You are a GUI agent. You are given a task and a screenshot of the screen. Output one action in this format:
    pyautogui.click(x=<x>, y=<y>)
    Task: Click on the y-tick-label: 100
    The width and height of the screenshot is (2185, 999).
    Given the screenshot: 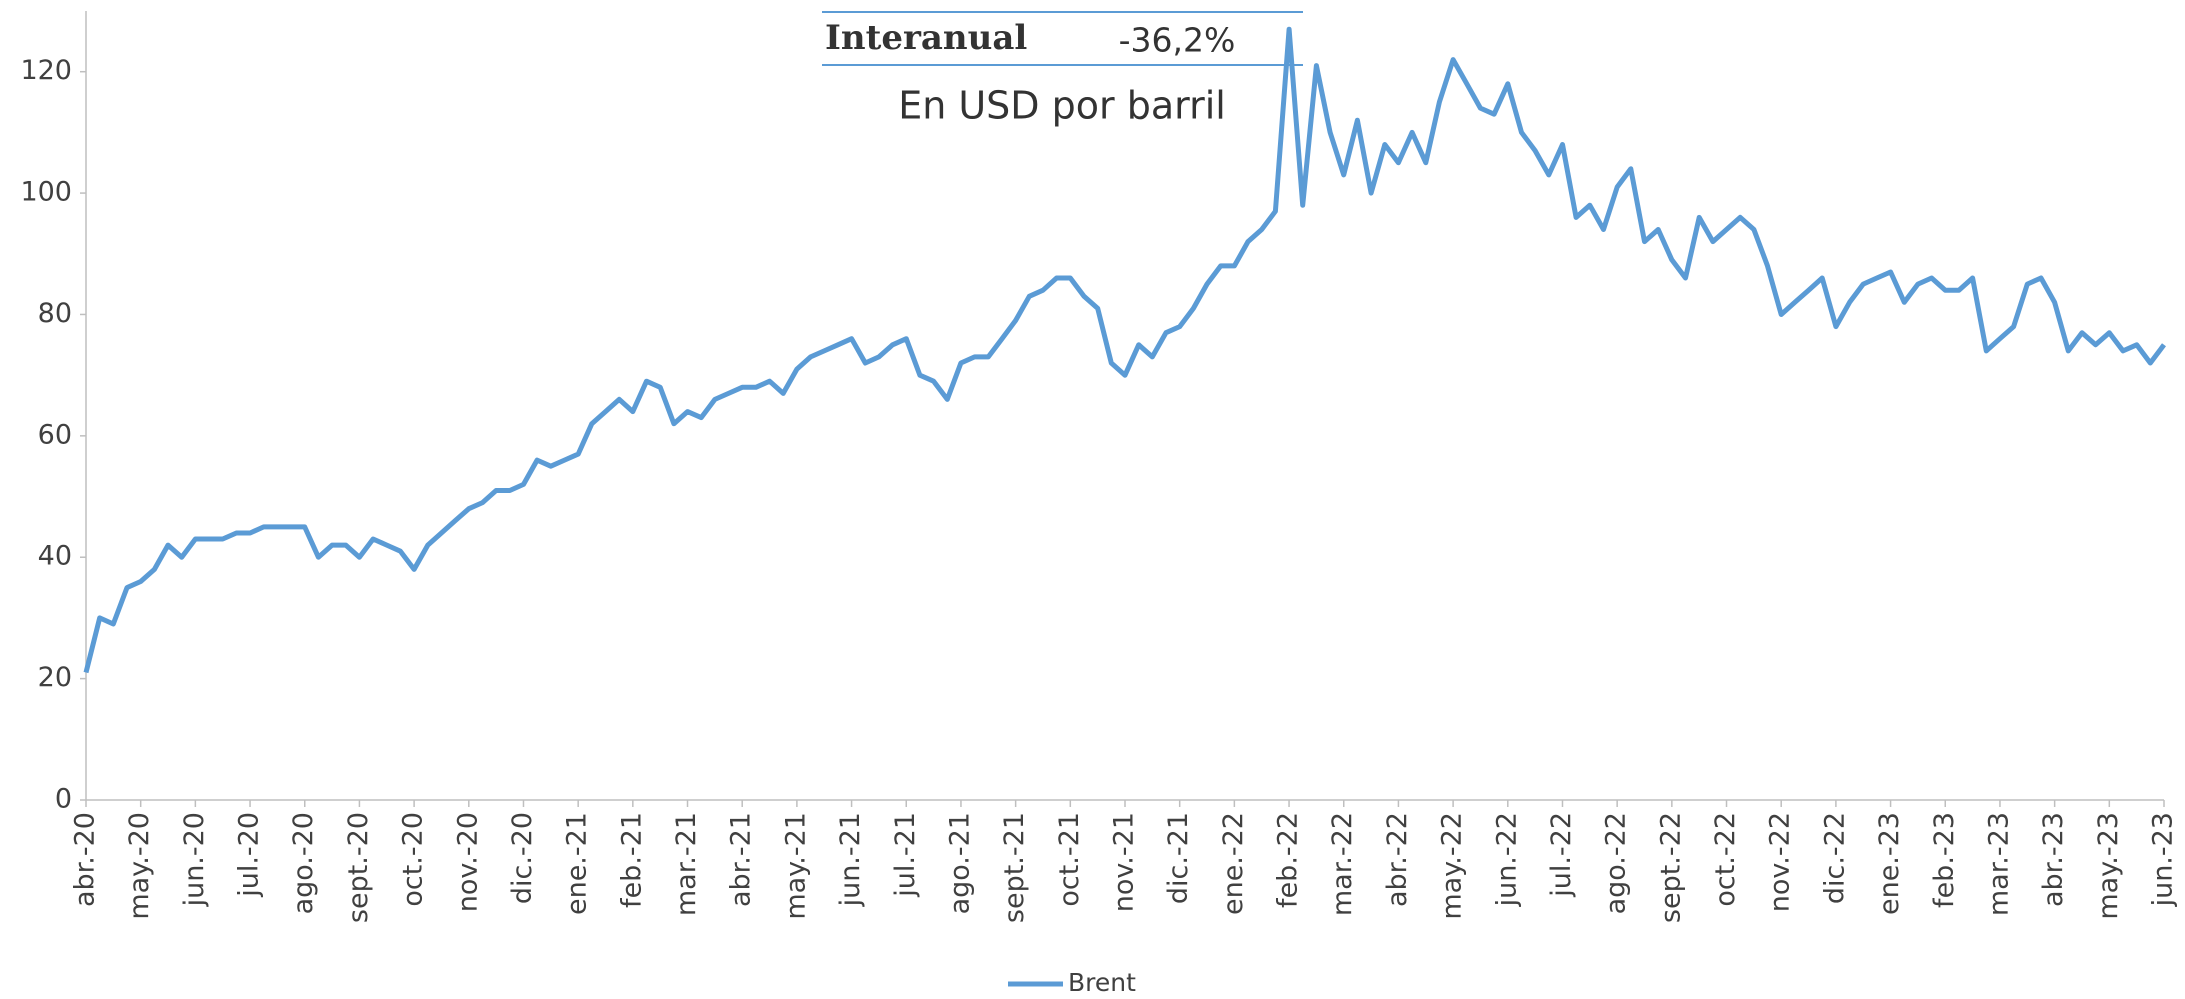 What is the action you would take?
    pyautogui.click(x=46, y=192)
    